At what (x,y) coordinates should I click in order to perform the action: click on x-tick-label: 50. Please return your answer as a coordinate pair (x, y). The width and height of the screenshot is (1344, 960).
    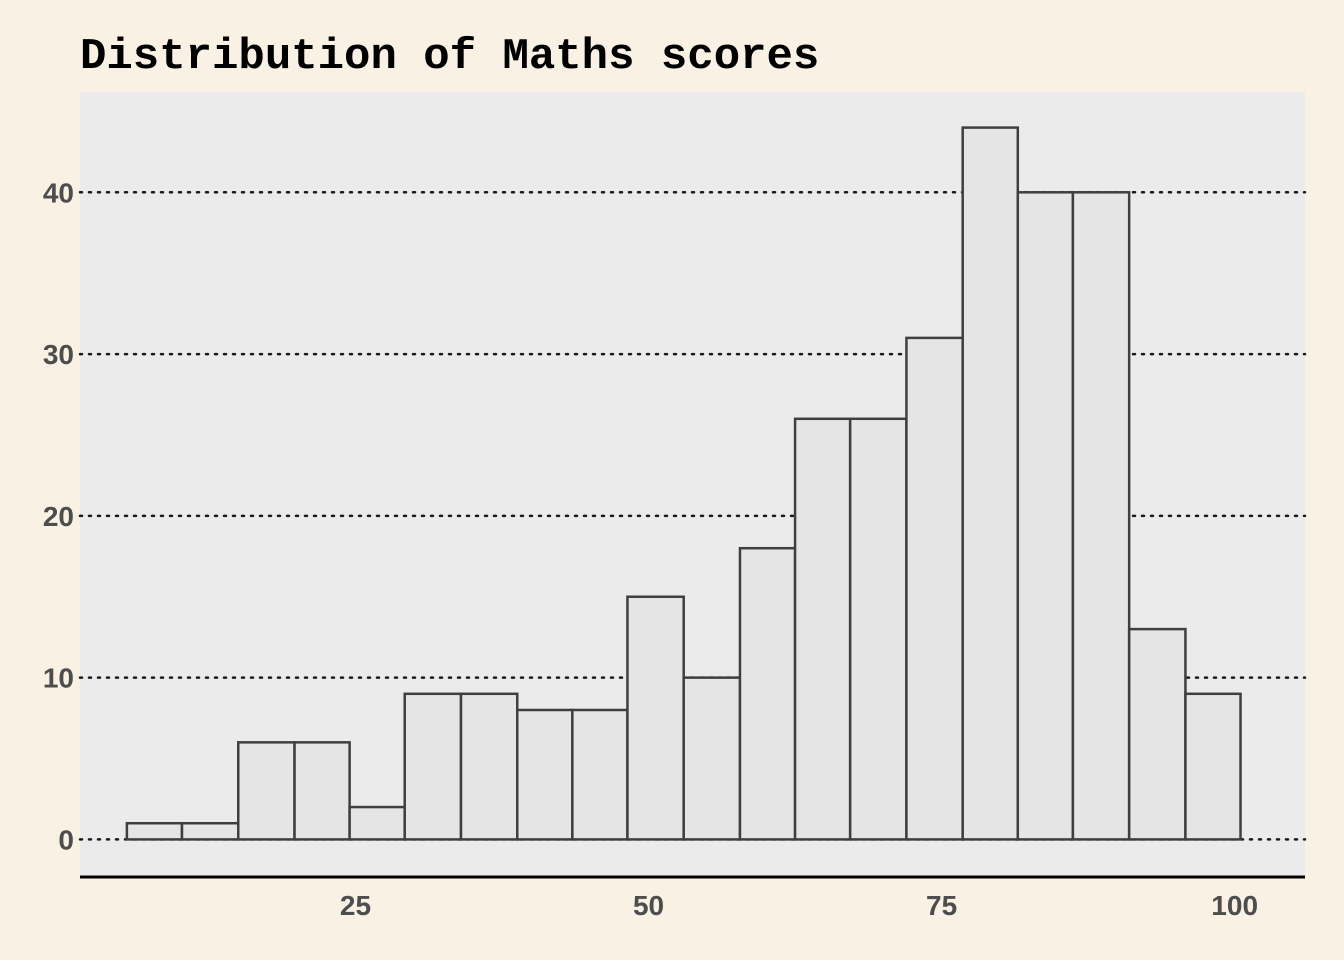
    Looking at the image, I should click on (648, 905).